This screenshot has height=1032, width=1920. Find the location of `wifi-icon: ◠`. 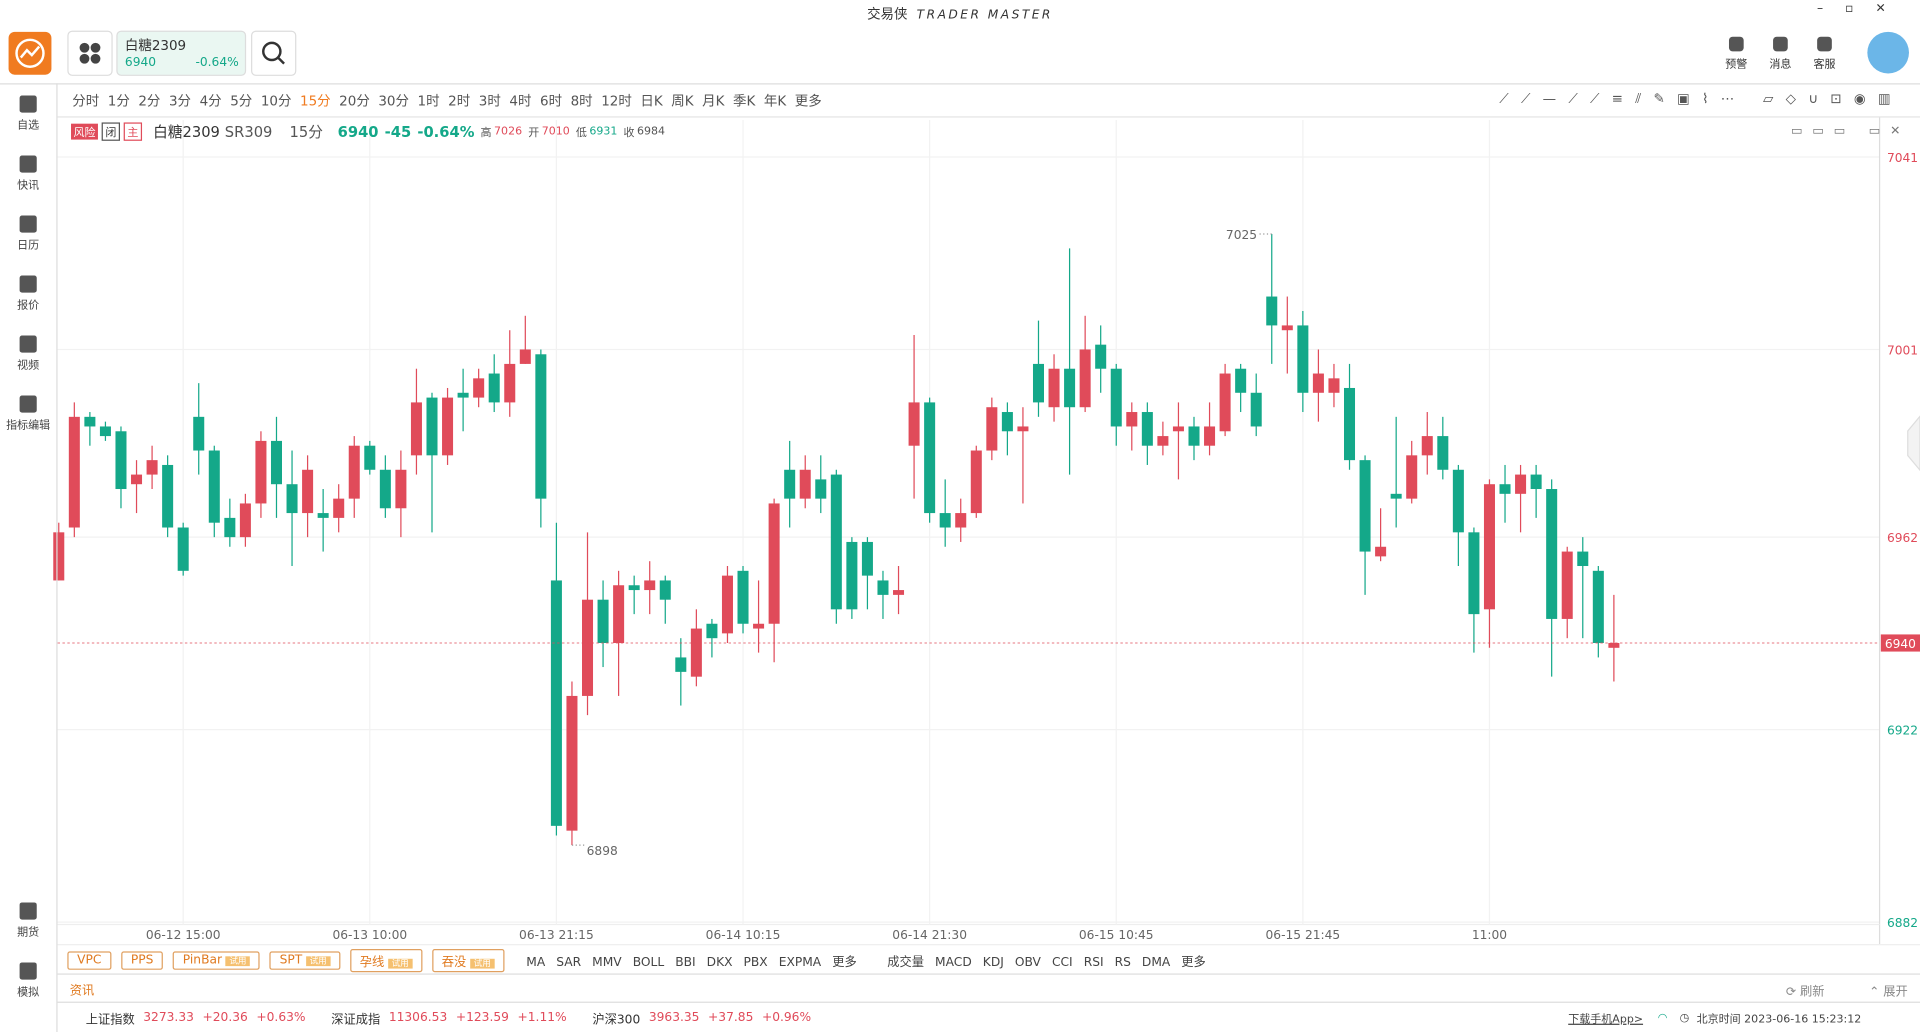

wifi-icon: ◠ is located at coordinates (1662, 1018).